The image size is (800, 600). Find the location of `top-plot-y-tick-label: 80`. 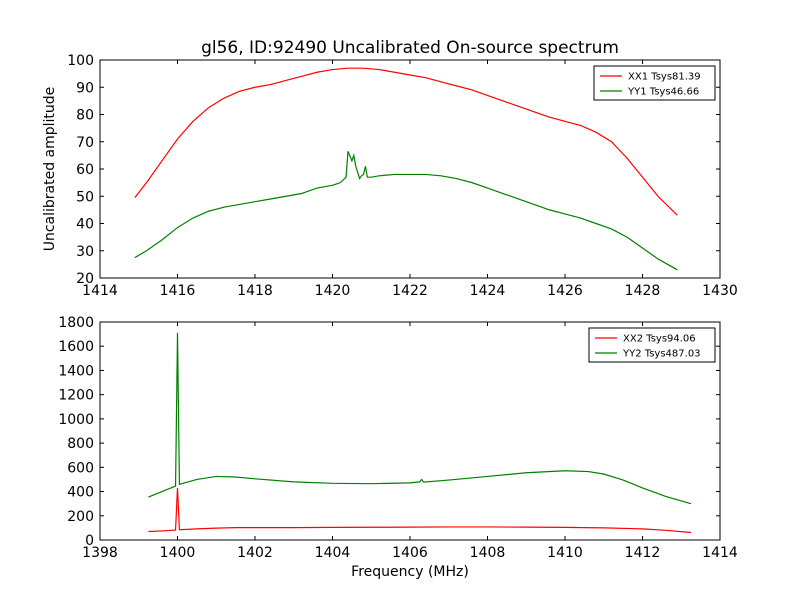

top-plot-y-tick-label: 80 is located at coordinates (85, 116).